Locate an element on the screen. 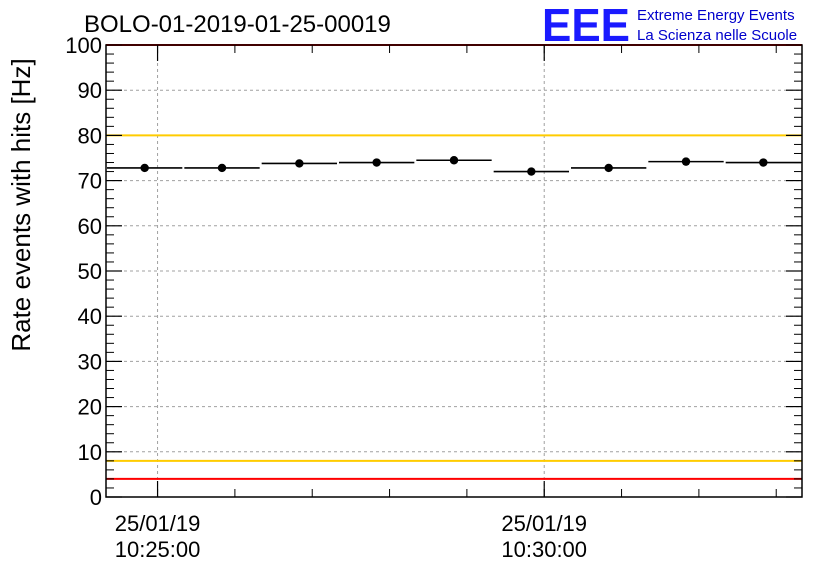 The height and width of the screenshot is (572, 836). y-tick-label: 20 is located at coordinates (90, 407).